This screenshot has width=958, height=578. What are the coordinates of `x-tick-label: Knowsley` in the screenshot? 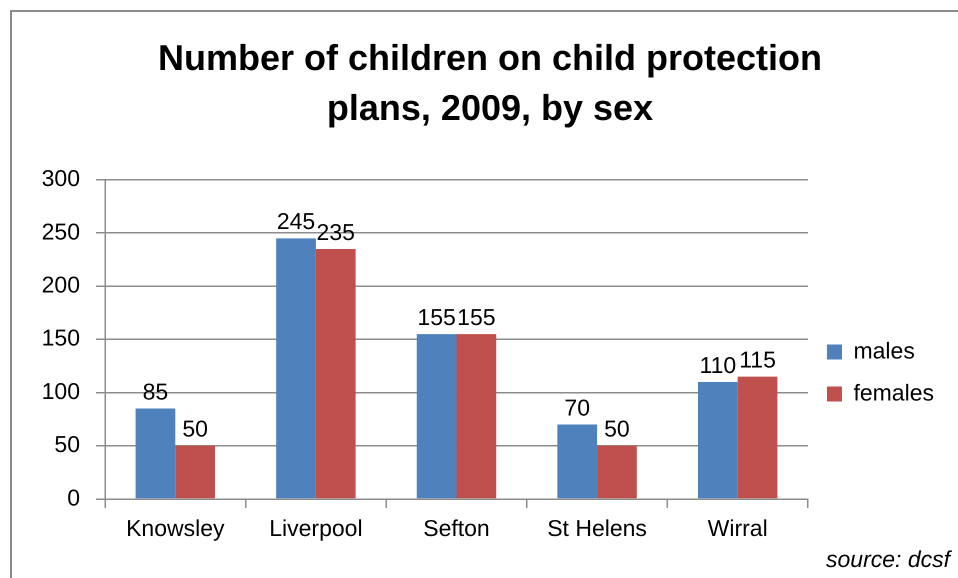 It's located at (176, 528).